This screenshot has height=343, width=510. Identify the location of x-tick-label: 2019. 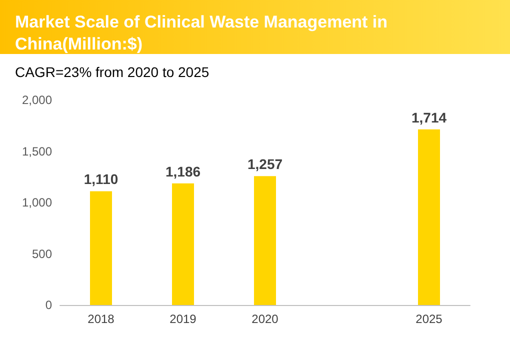
(183, 319).